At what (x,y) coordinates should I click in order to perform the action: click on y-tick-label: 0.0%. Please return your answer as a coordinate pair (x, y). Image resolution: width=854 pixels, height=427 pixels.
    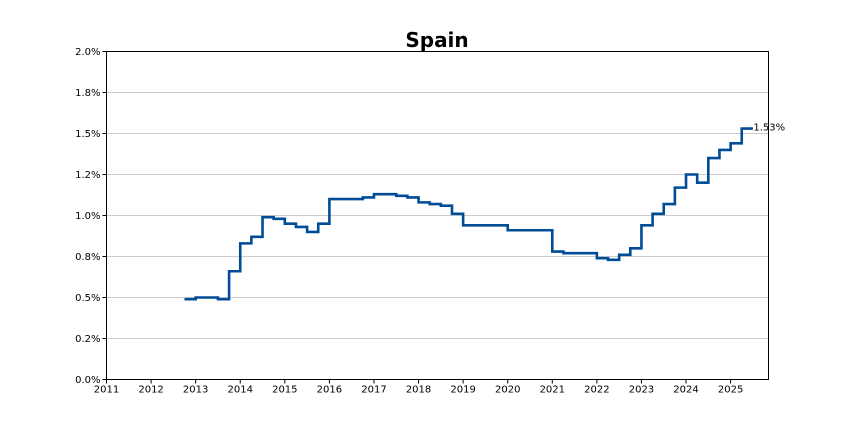
    Looking at the image, I should click on (87, 380).